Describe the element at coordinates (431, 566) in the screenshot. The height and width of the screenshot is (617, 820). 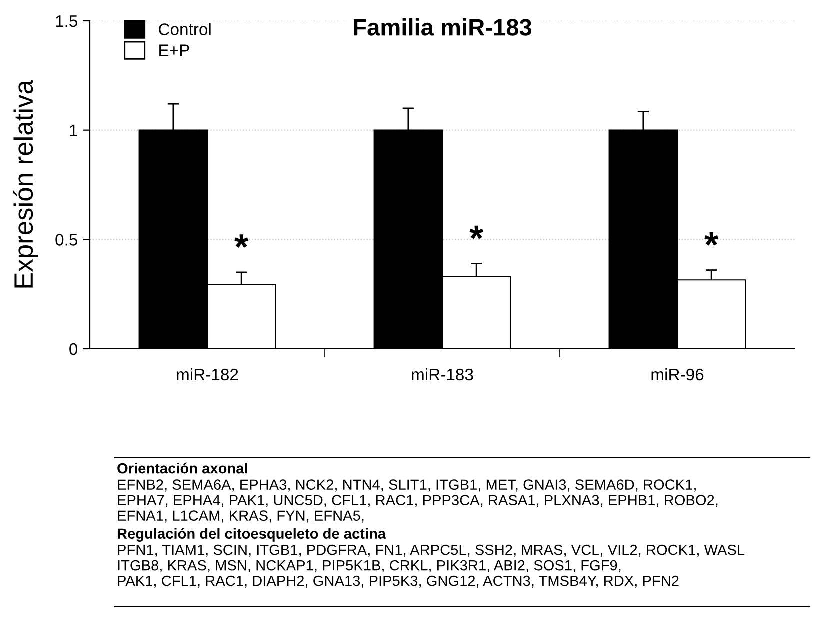
I see `text: PFN1, TIAM1, SCIN, ITGB1, PDGFRA, FN1, ARPC5L, SSH2, MRAS, VCL, VIL2, ROCK1, WASL ITGB8, KRAS, MSN, NCKAP1, PIP5K1B, CRKL, PIK3R1, ABI2, SOS1, FGF9, PAK1, CFL1, RAC1, DIAPH2, GNA13, PIP5K3, GNG12, ACTN3, TMSB4Y, RDX, PFN2` at that location.